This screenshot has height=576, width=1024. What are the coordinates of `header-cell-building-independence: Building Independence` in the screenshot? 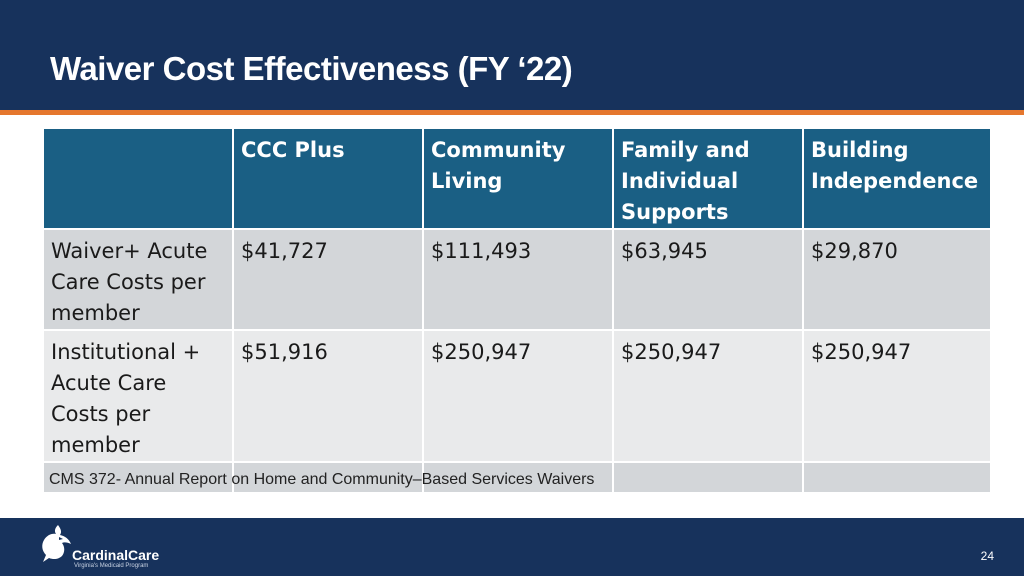 It's located at (897, 178).